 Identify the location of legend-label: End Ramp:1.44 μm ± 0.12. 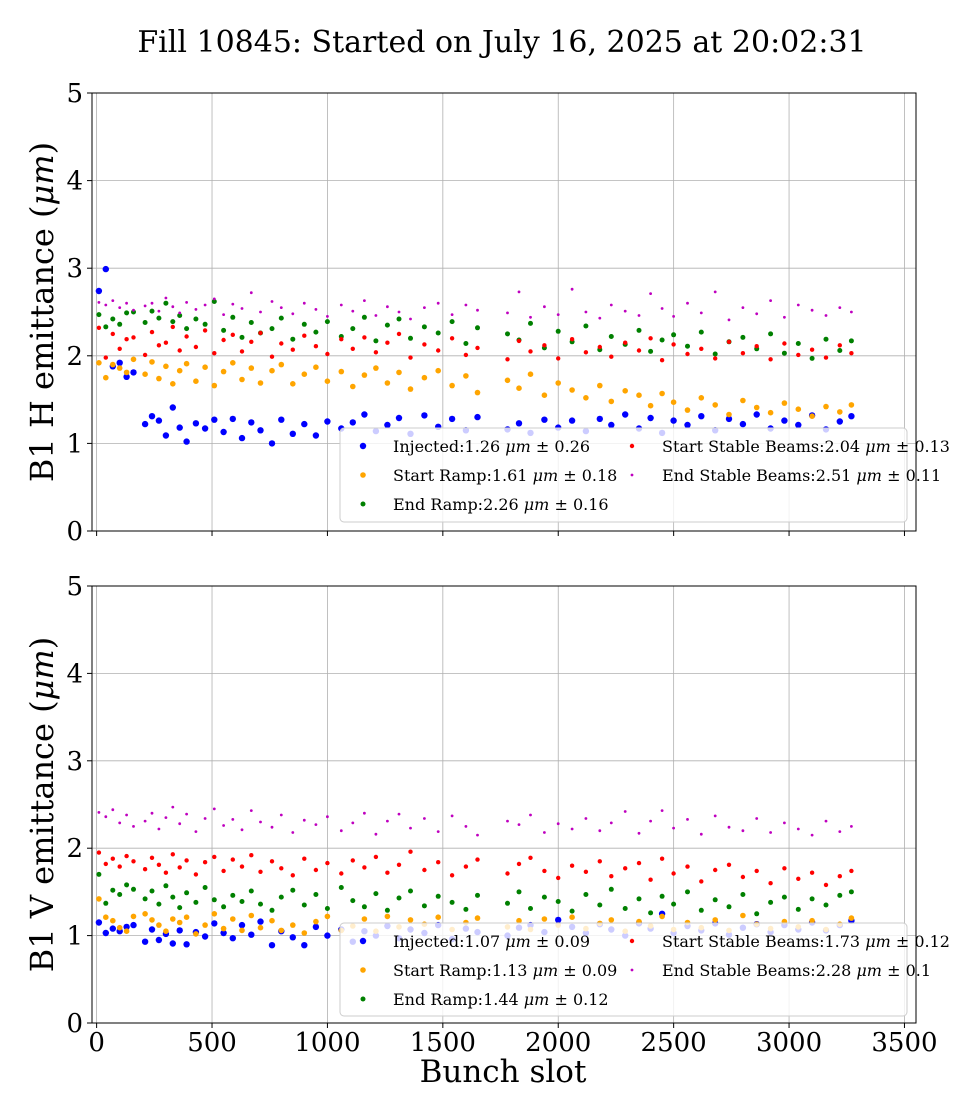
(501, 999).